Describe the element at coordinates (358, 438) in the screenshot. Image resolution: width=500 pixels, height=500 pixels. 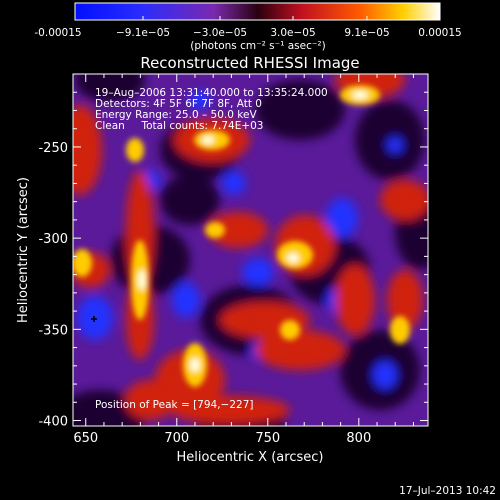
I see `x-tick-label: 800` at that location.